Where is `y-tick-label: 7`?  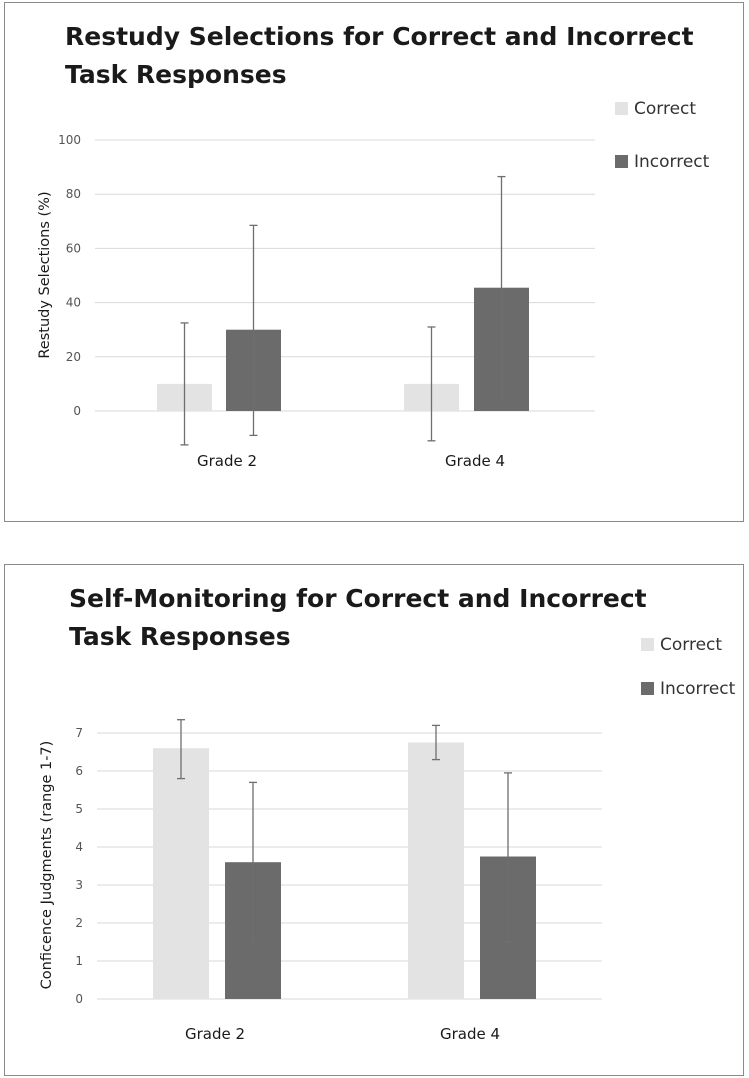 y-tick-label: 7 is located at coordinates (79, 733).